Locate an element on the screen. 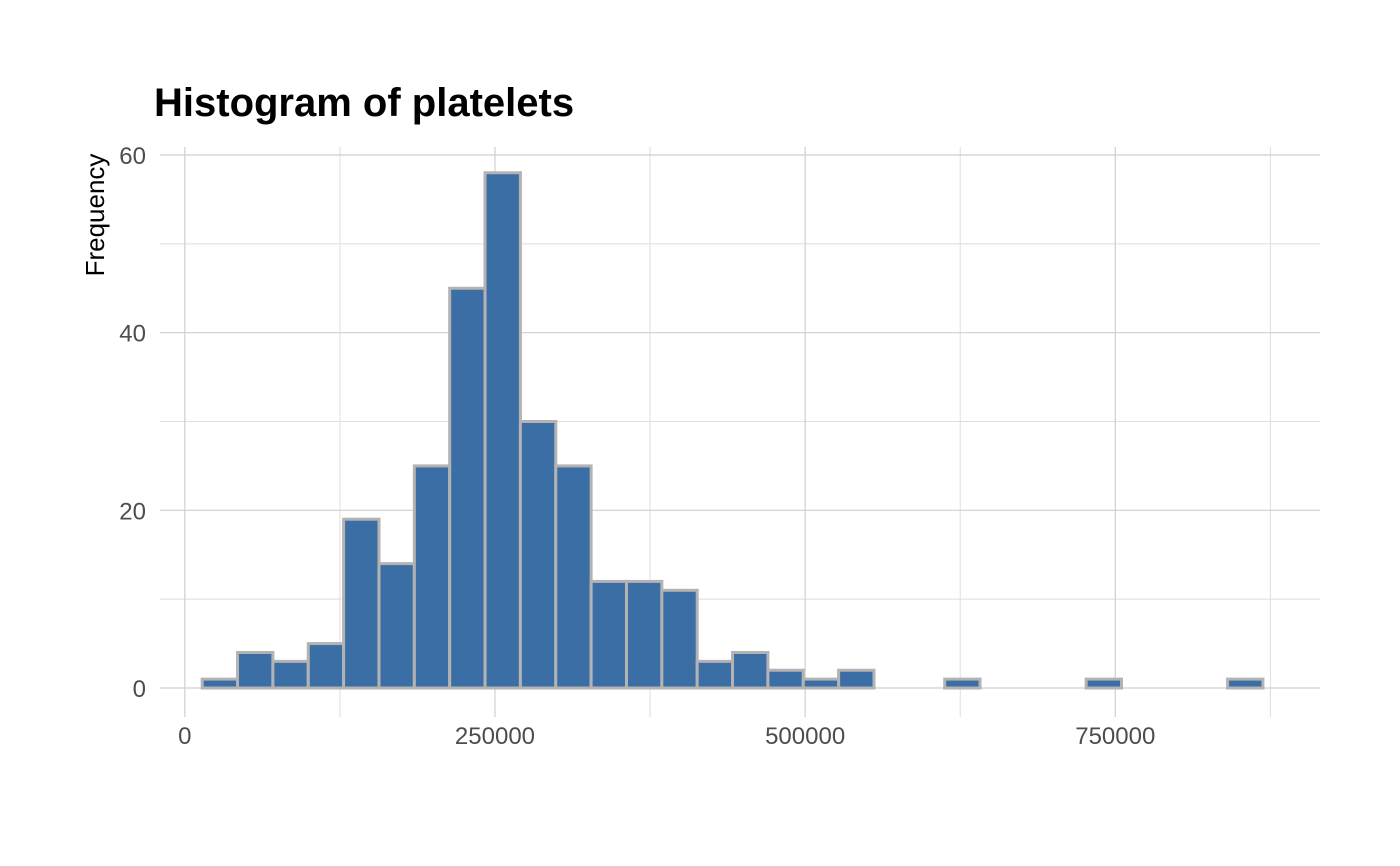 The image size is (1400, 866). x-tick-label: 0 is located at coordinates (184, 736).